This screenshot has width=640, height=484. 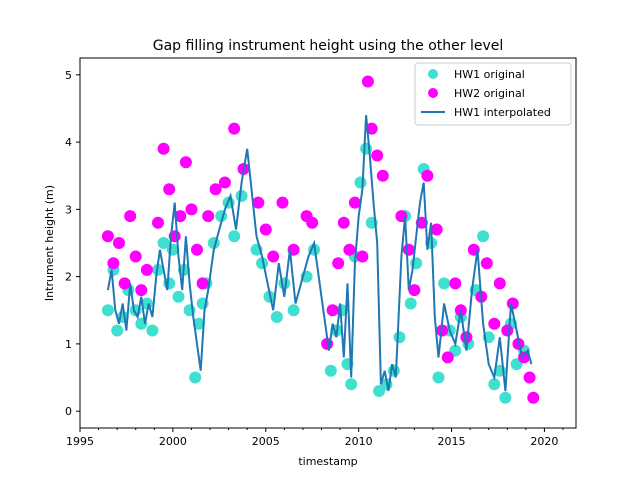 I want to click on x-tick-label: 1995, so click(x=80, y=441).